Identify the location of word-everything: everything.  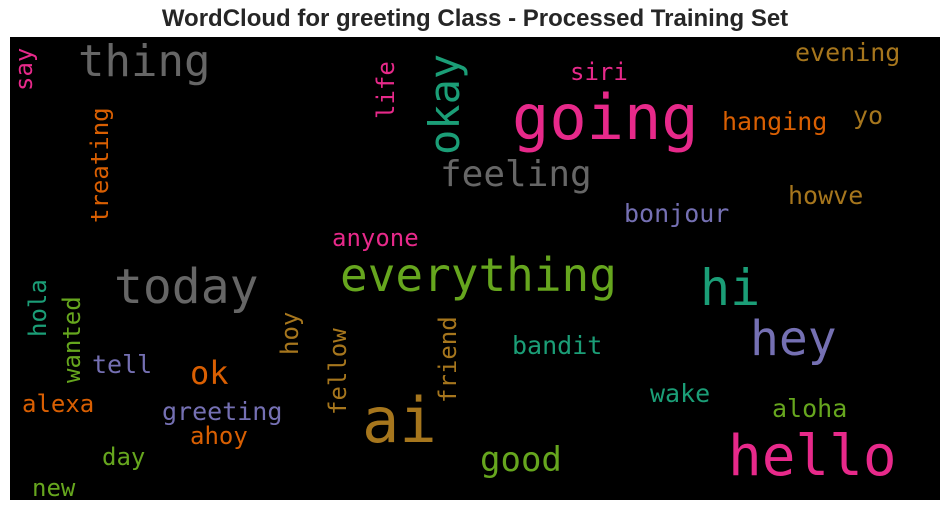
(478, 275).